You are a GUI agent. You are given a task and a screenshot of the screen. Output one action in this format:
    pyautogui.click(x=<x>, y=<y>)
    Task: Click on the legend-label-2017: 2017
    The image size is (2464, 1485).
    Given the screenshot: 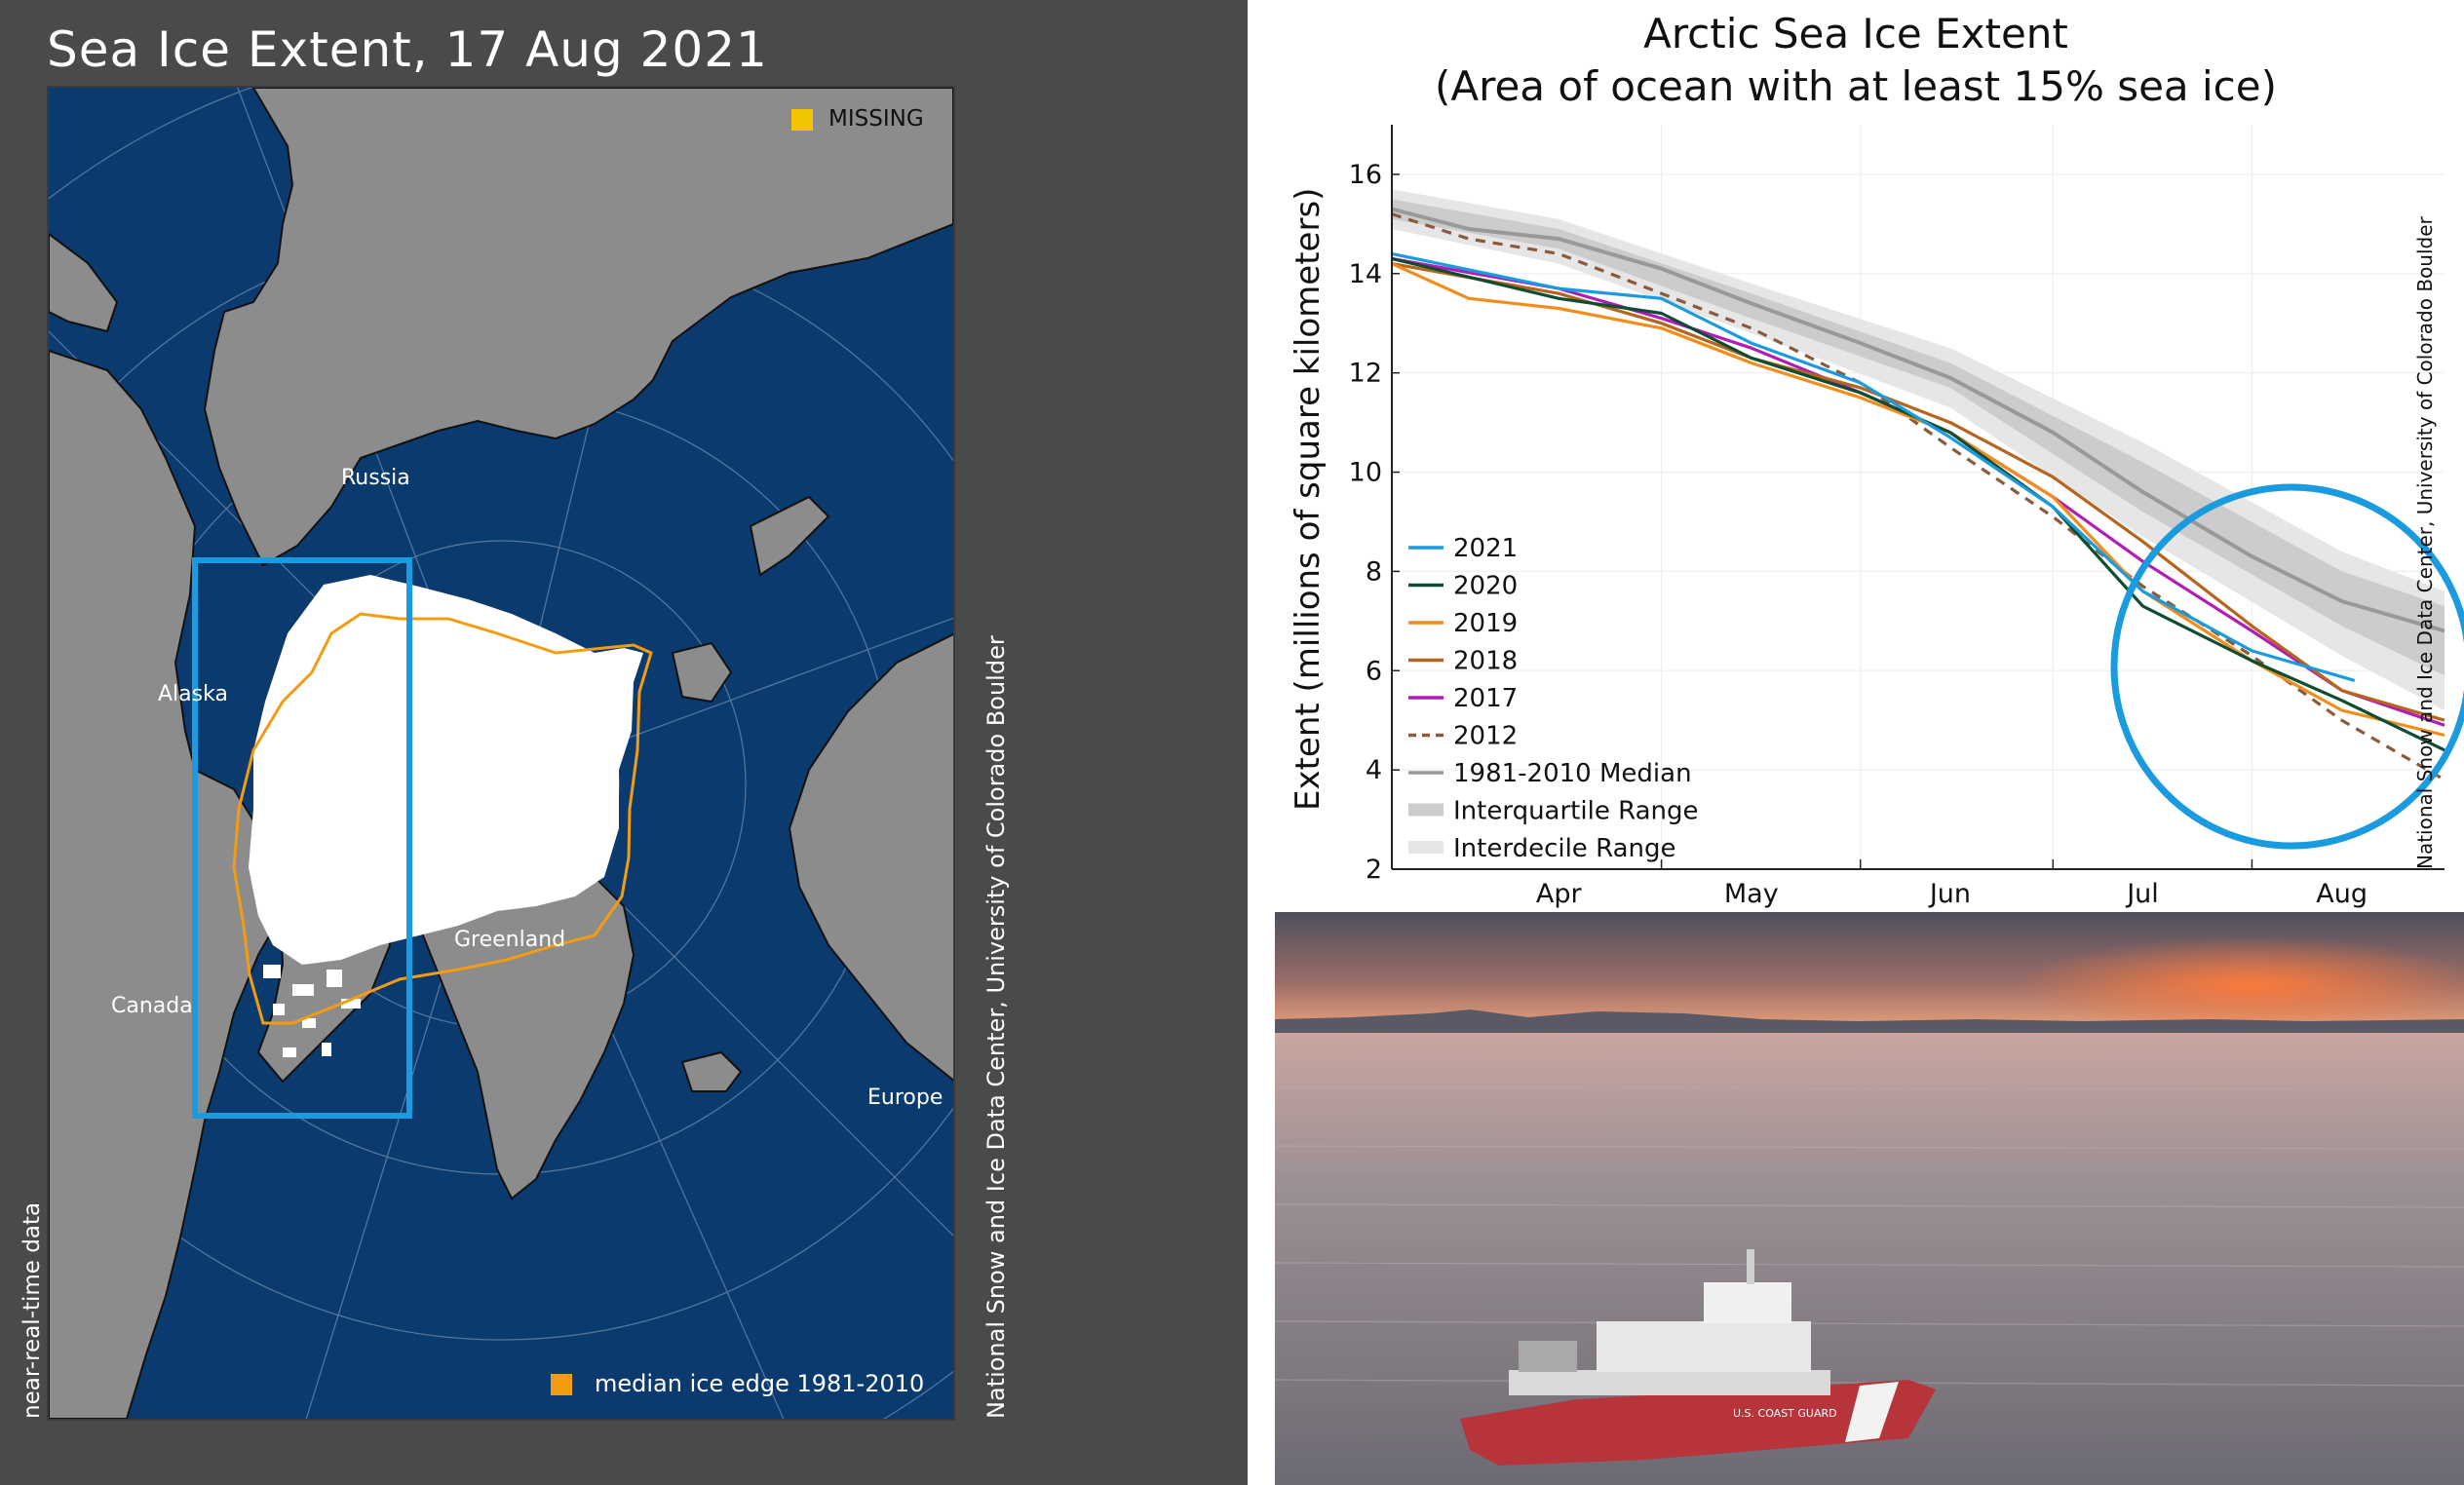 What is the action you would take?
    pyautogui.click(x=1485, y=698)
    